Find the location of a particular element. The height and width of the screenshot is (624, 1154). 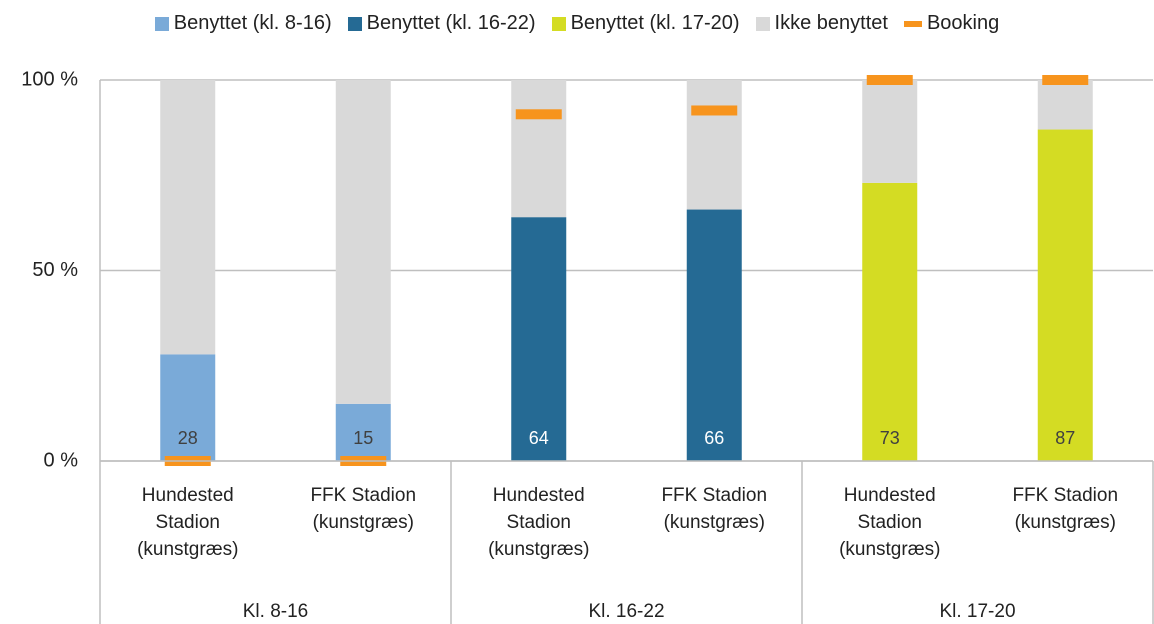

legend-item: Benyttet (kl. 8-16) is located at coordinates (243, 23).